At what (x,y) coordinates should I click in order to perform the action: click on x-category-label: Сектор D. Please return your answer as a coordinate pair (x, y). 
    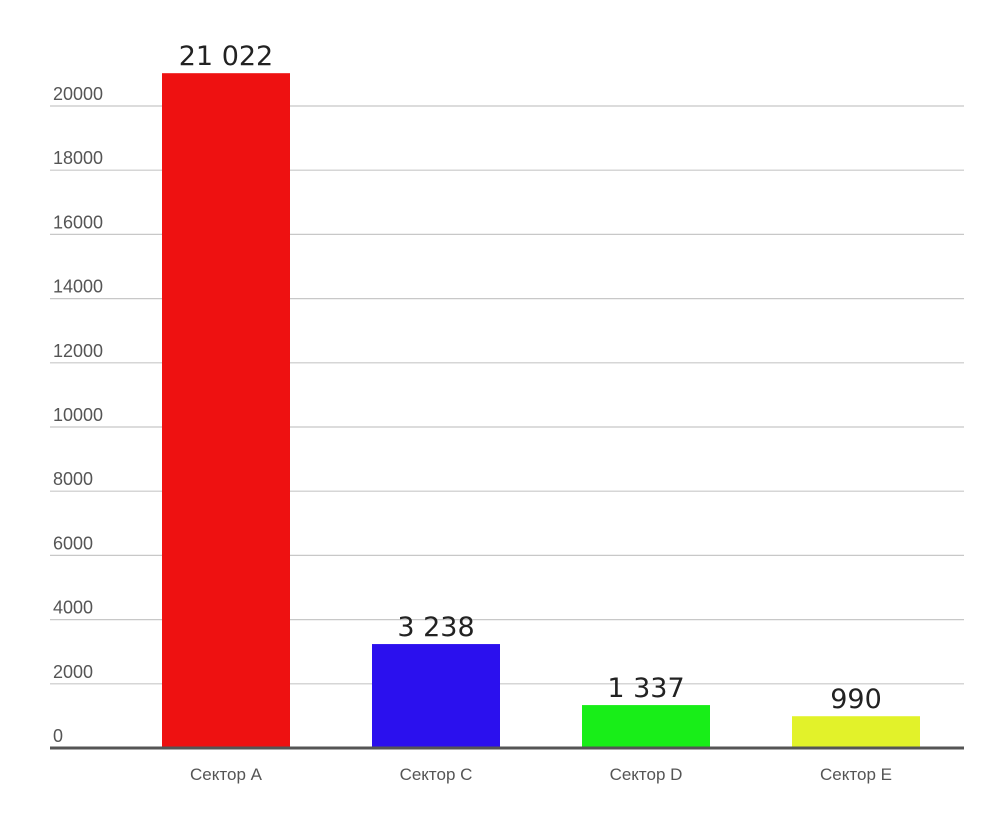
    Looking at the image, I should click on (646, 774).